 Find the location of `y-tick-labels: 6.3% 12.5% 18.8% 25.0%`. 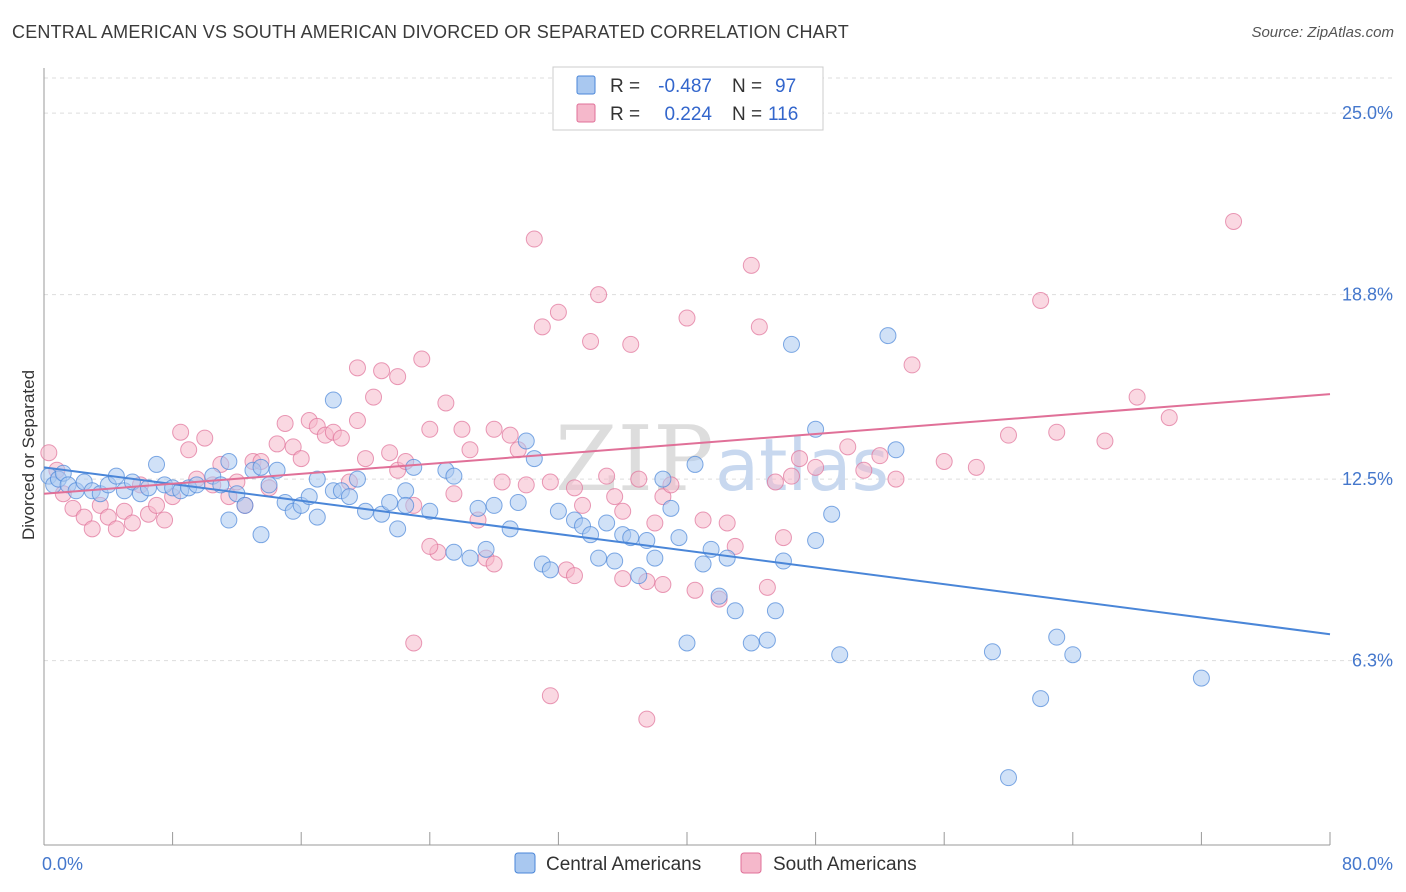

y-tick-labels: 6.3% 12.5% 18.8% 25.0% is located at coordinates (1367, 386).